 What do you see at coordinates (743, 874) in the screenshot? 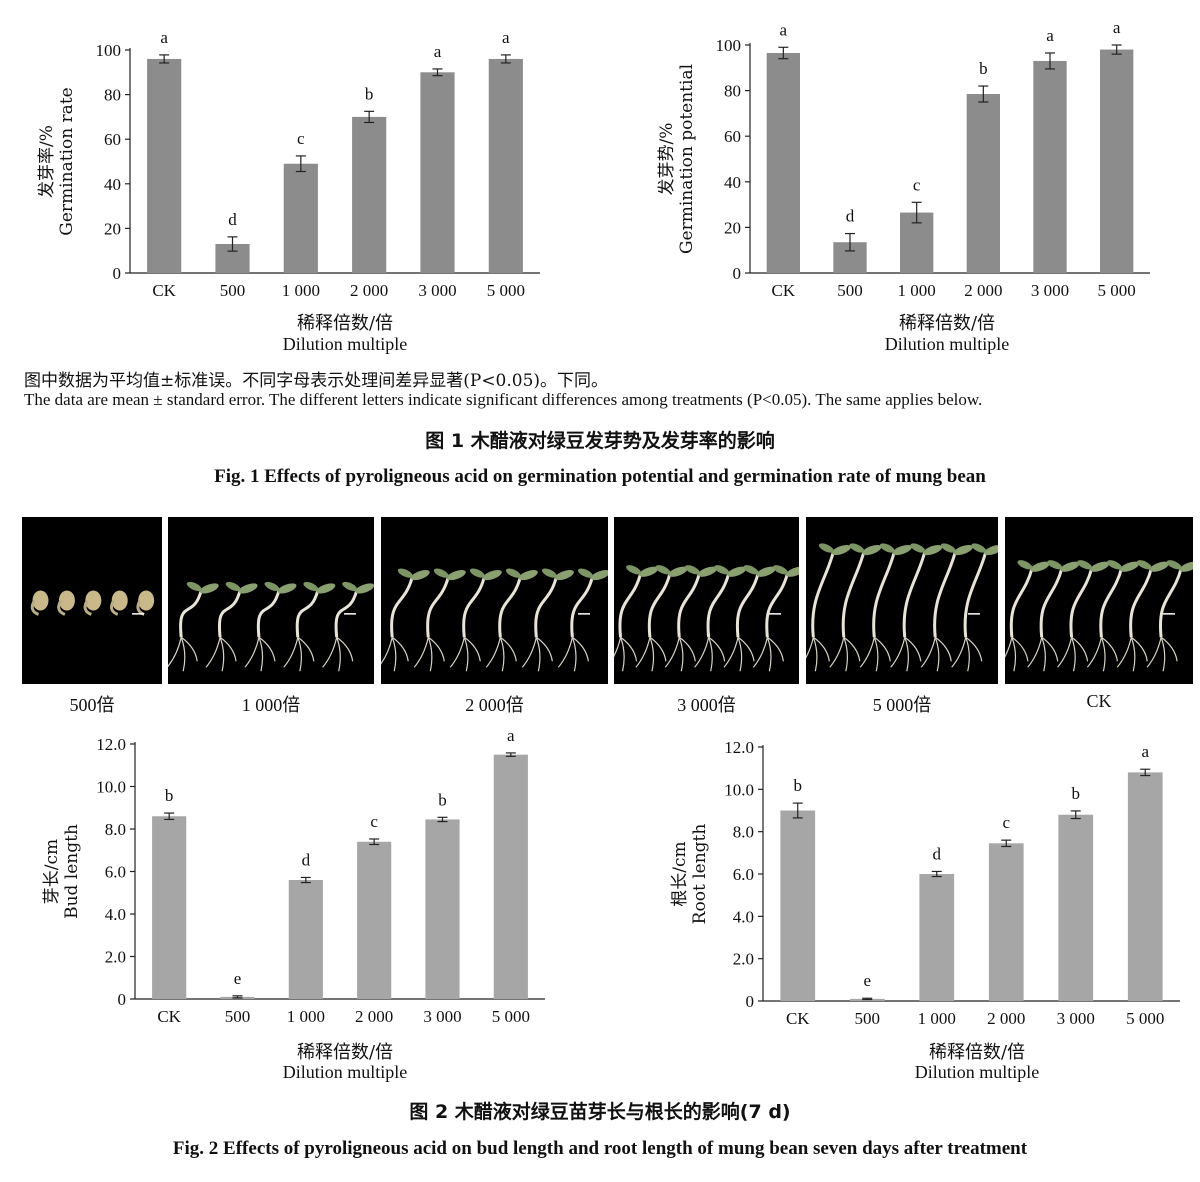
I see `y-tick-label: 6.0` at bounding box center [743, 874].